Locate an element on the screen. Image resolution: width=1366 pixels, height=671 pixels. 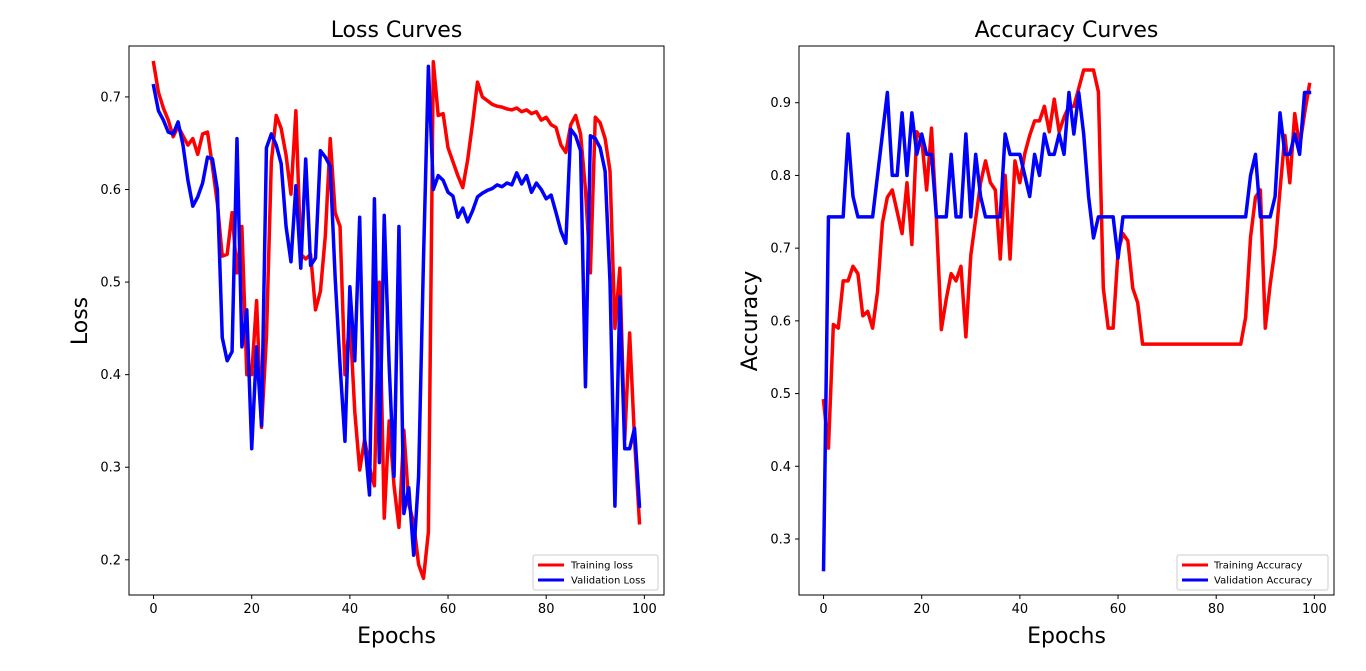
accuracy-x-tick-label: 0 is located at coordinates (823, 609).